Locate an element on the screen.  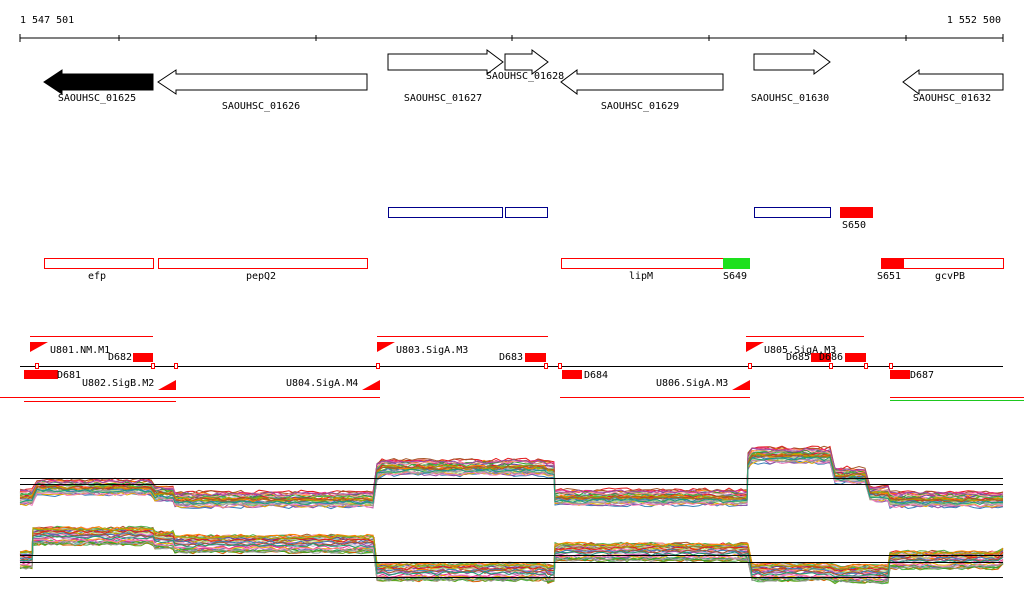
feature-label: pepQ2 is located at coordinates (261, 276).